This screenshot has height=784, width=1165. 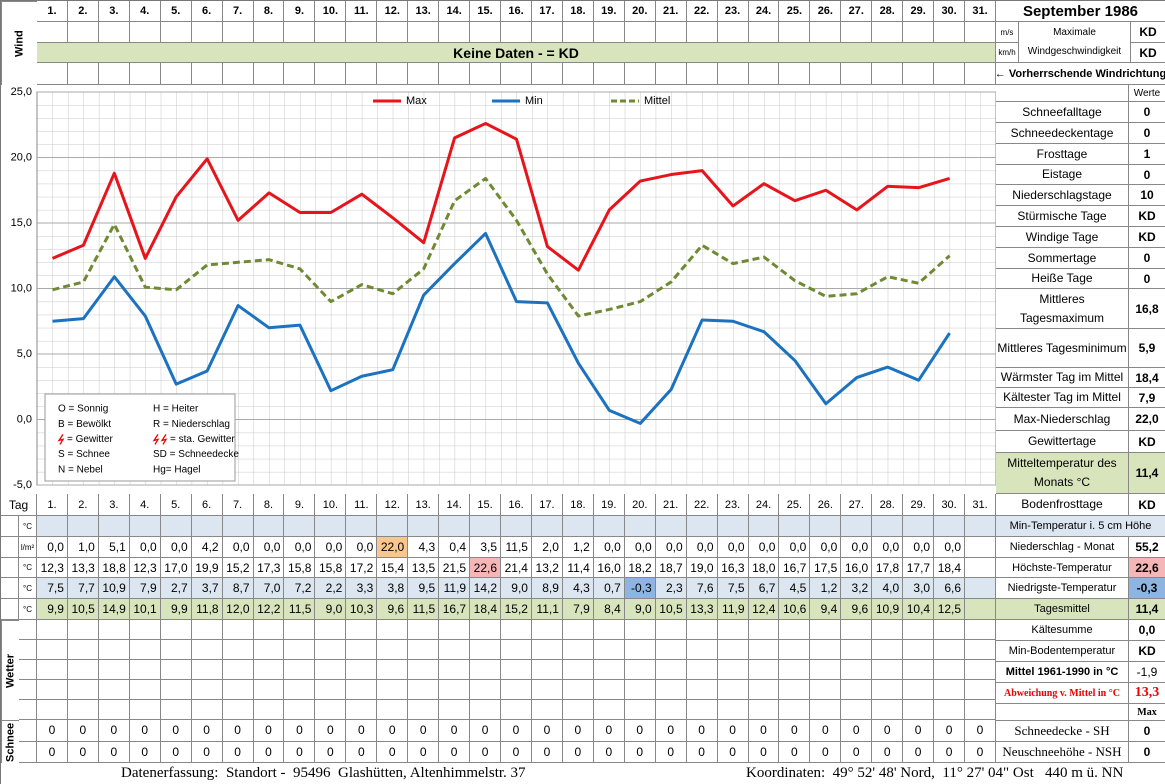 I want to click on wind-direction: ← Vorherrschende Windrichtung, so click(x=1080, y=74).